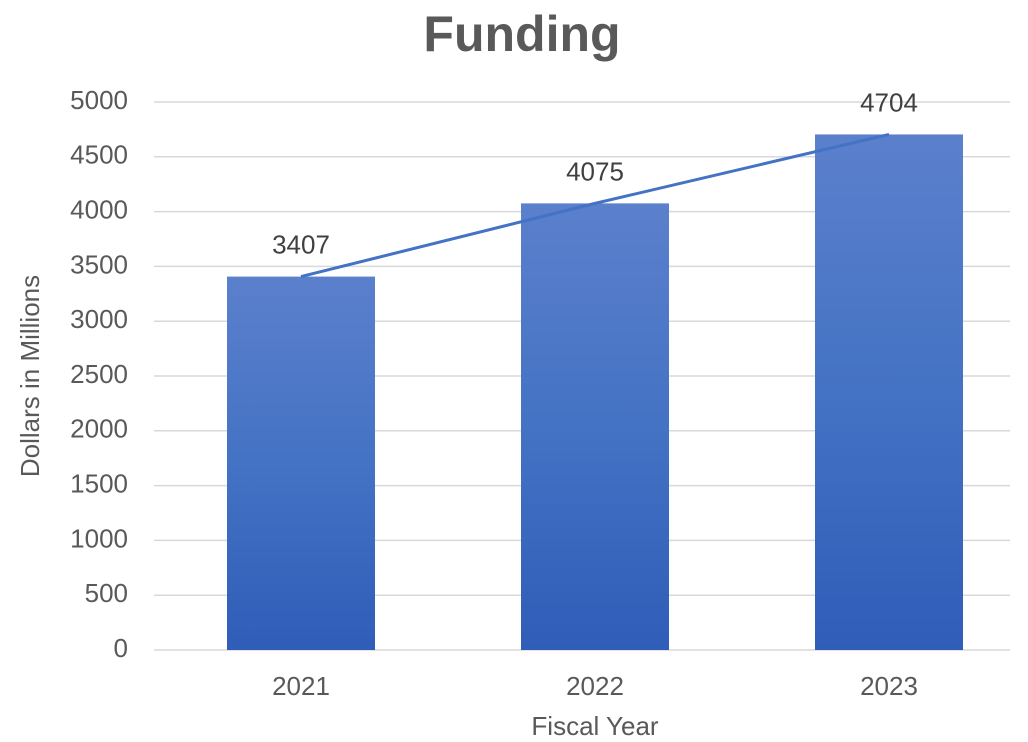  I want to click on y-tick-label: 4500, so click(99, 155).